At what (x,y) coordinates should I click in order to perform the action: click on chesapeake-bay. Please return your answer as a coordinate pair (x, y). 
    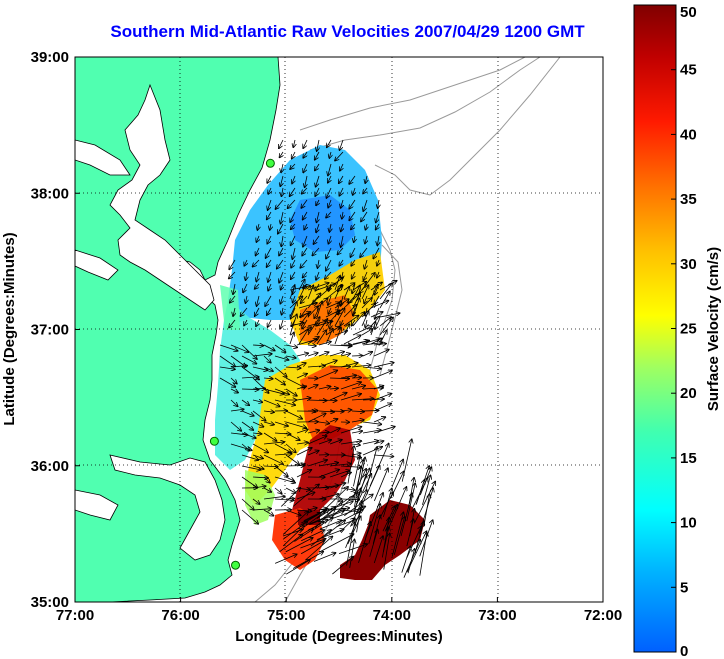
    Looking at the image, I should click on (162, 197).